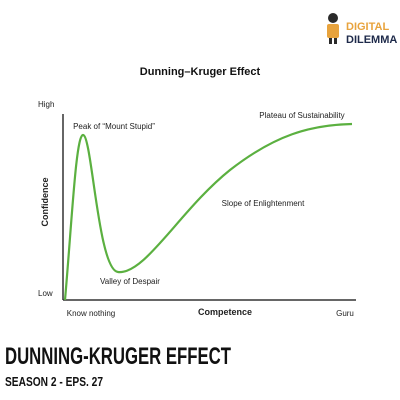 This screenshot has width=400, height=400. I want to click on footer-subtitle: SEASON 2 - EPS. 27, so click(54, 381).